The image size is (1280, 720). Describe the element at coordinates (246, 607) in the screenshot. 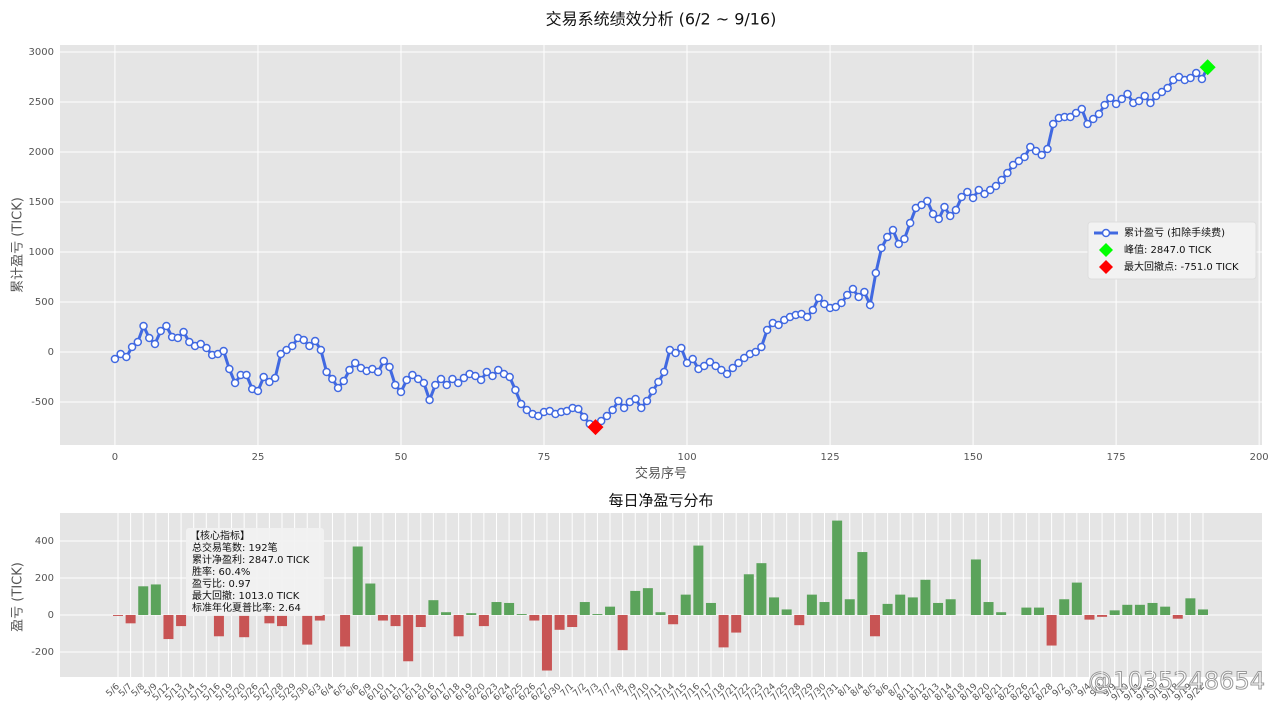

I see `text-box-line: 标准年化夏普比率: 2.64` at that location.